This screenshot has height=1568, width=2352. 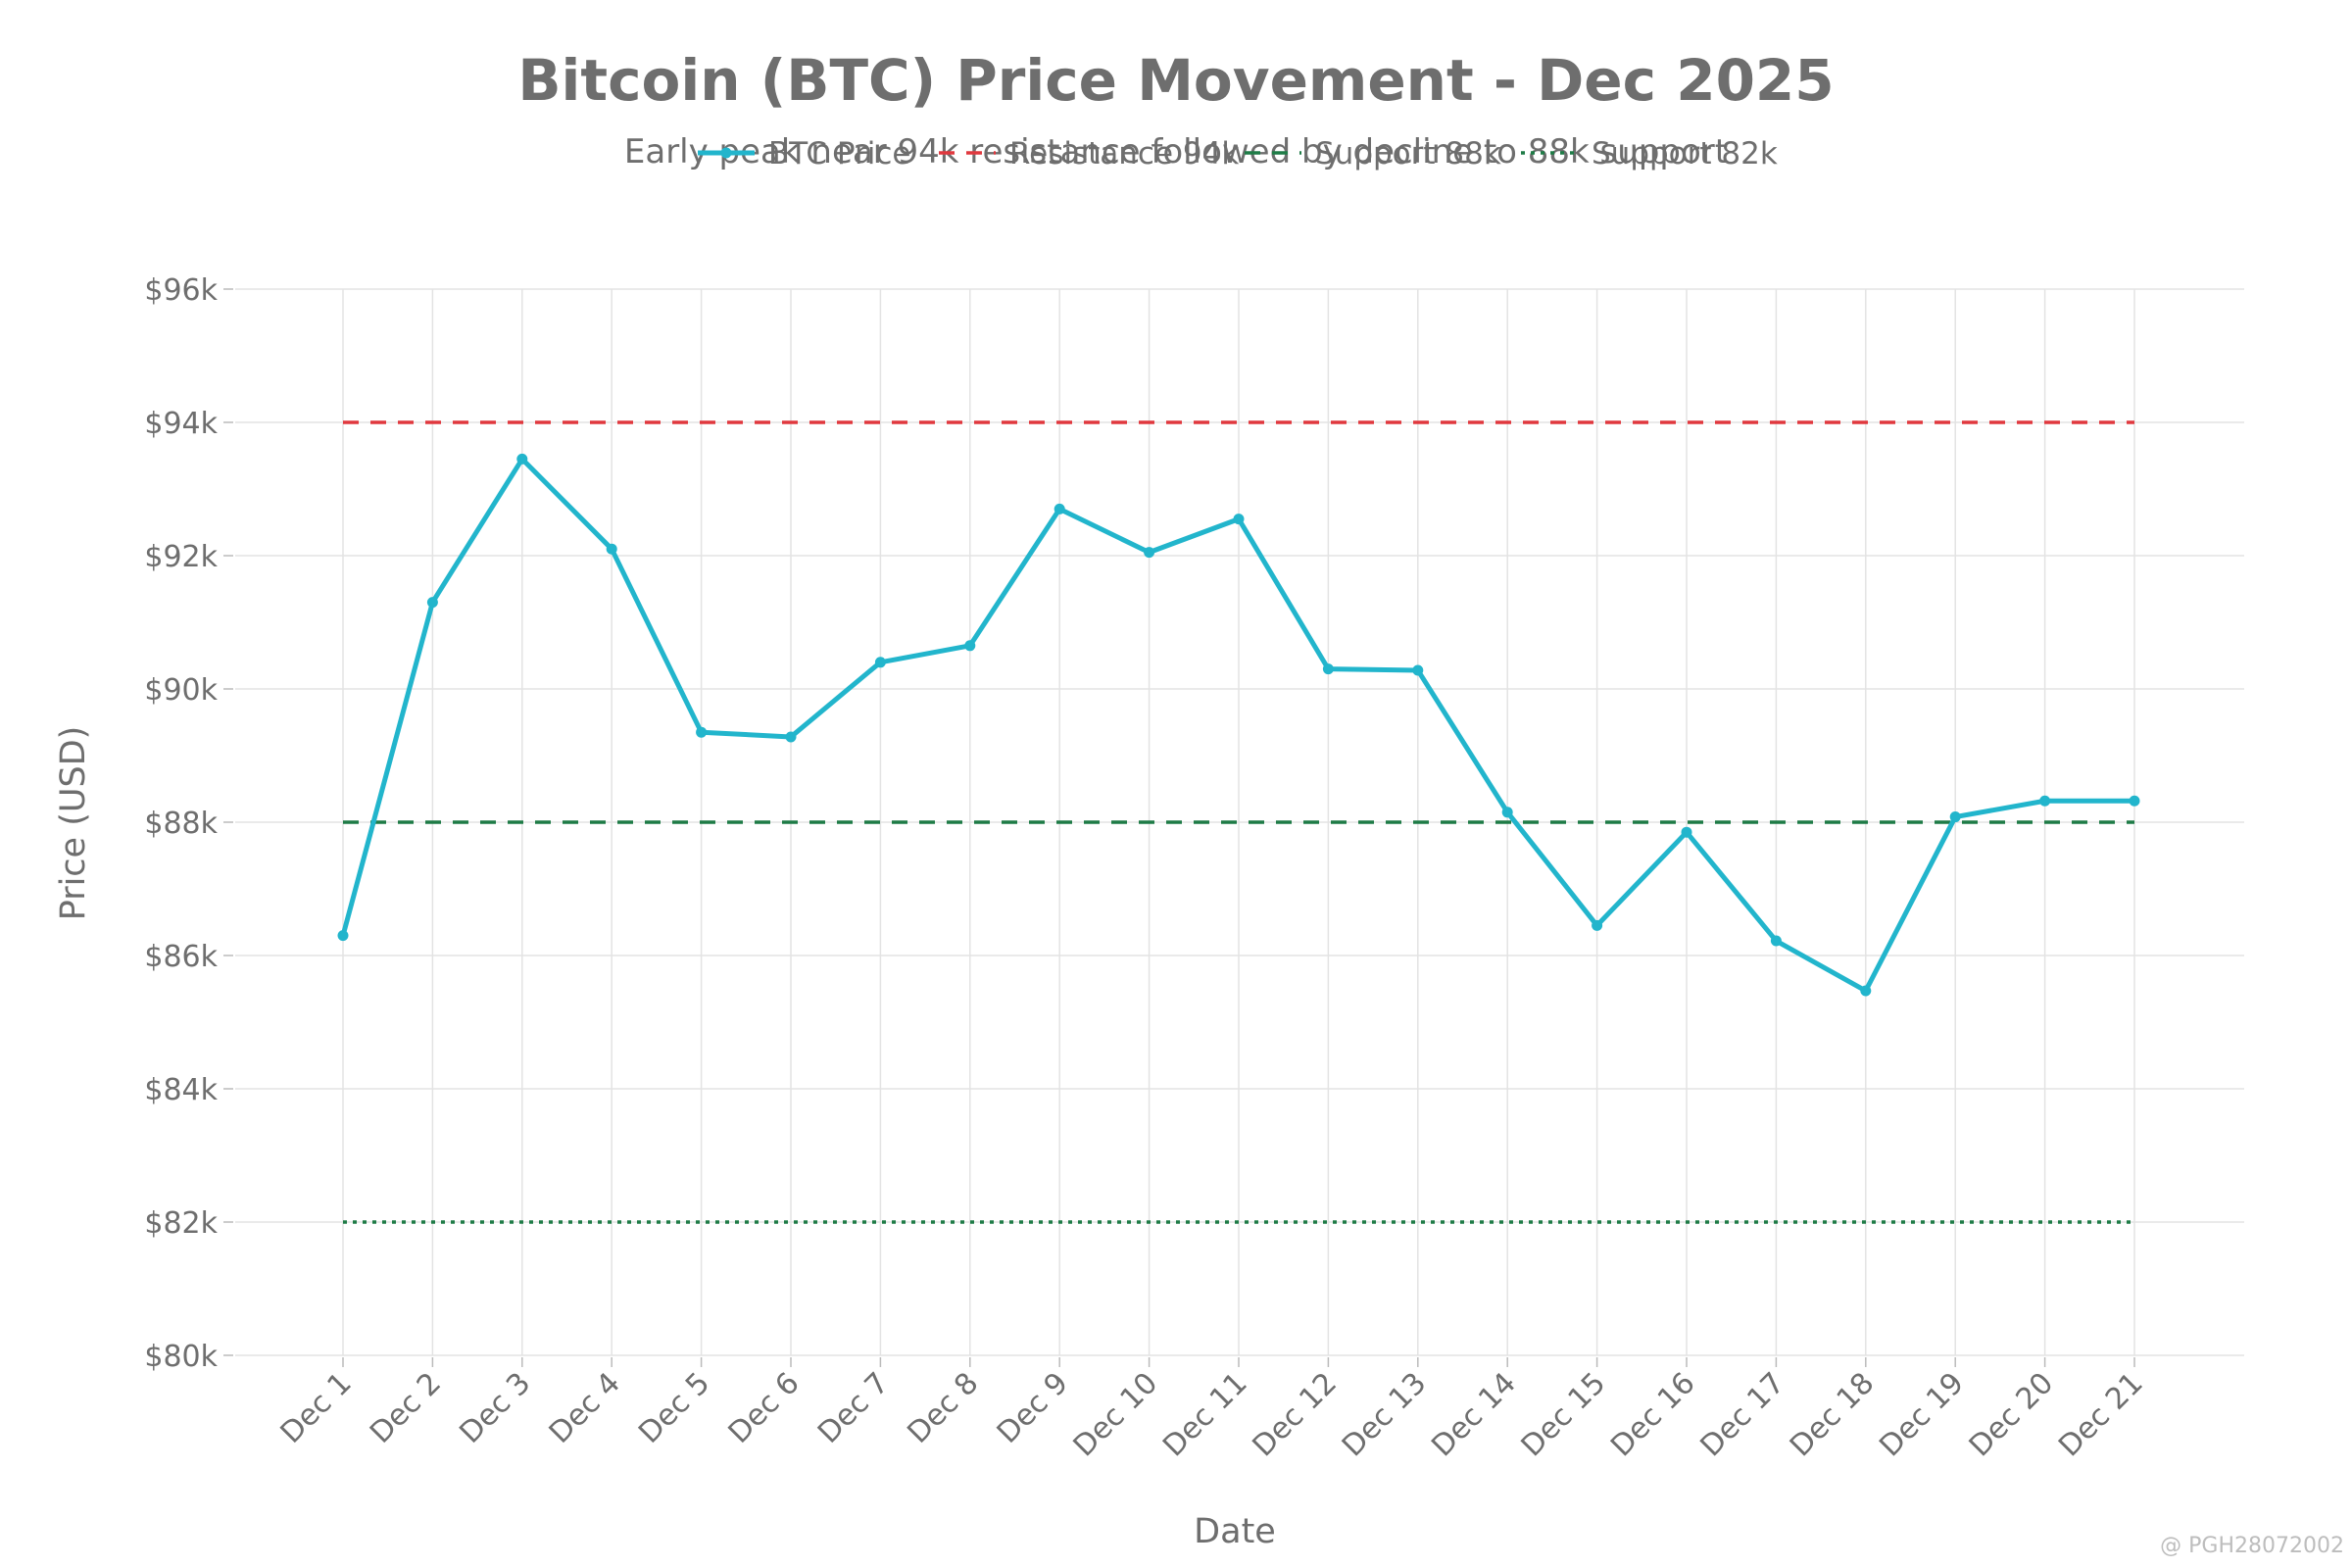 What do you see at coordinates (1922, 1415) in the screenshot?
I see `x-tick-label: Dec 19` at bounding box center [1922, 1415].